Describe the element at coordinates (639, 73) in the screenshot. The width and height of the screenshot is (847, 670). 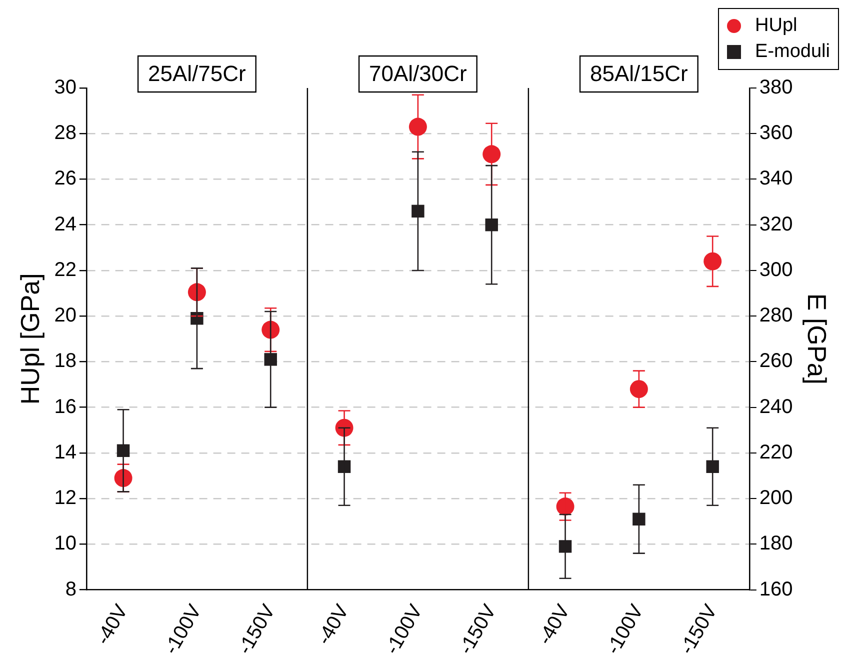
I see `text: 85Al/15Cr` at that location.